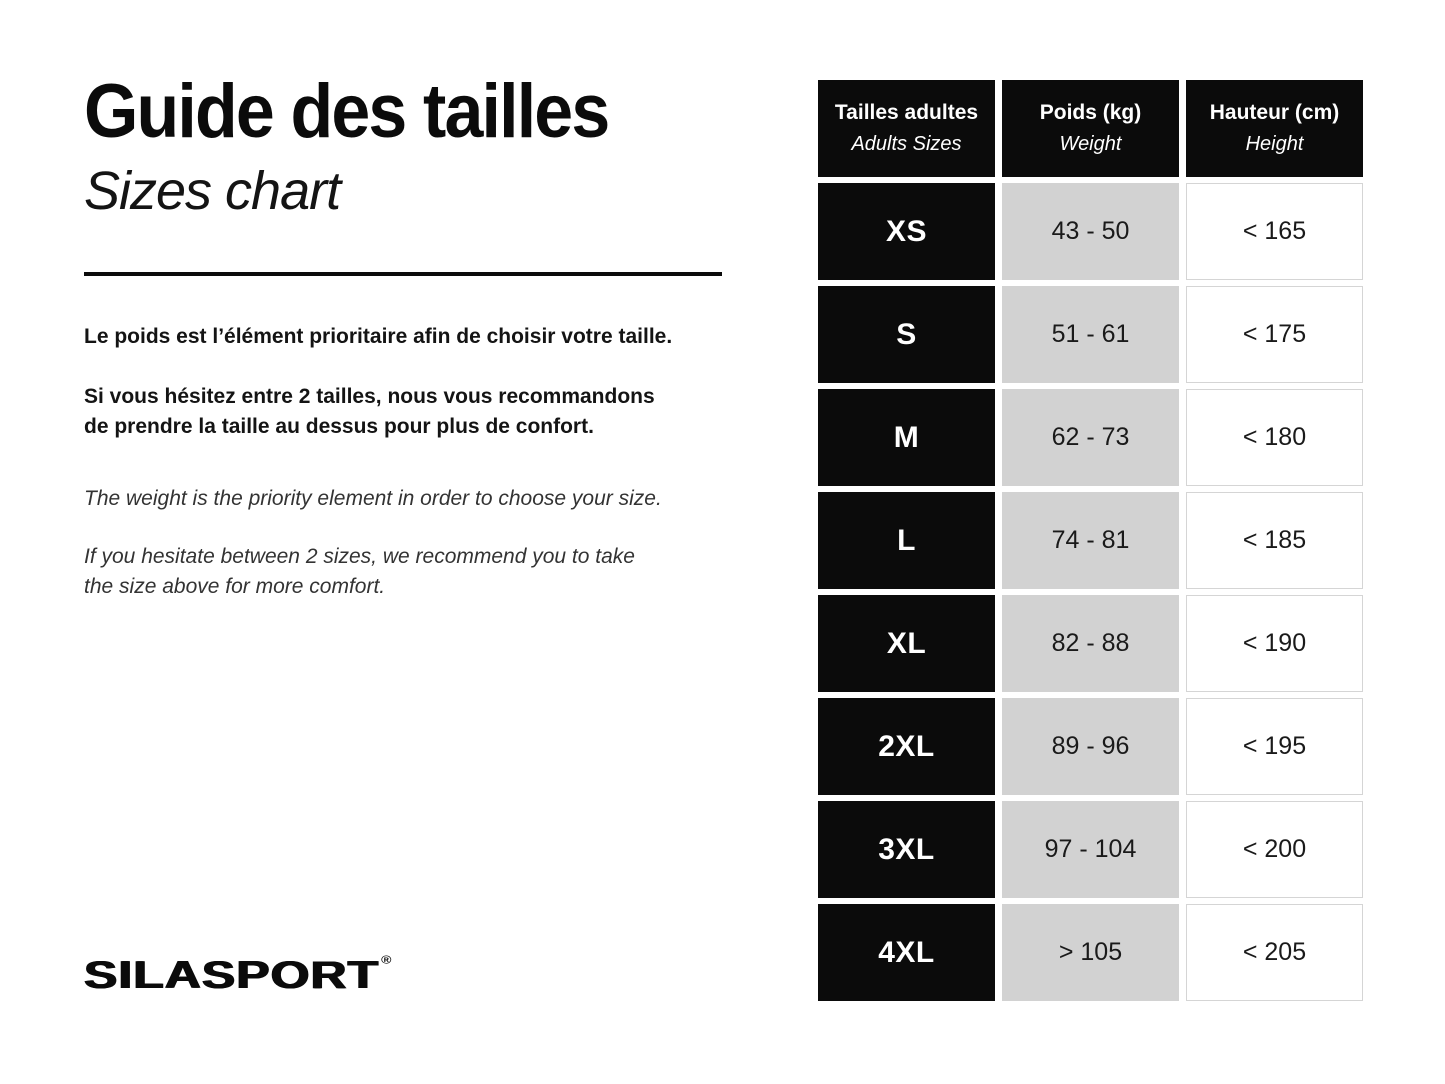  Describe the element at coordinates (1090, 334) in the screenshot. I see `weight-cell-s: 51 - 61` at that location.